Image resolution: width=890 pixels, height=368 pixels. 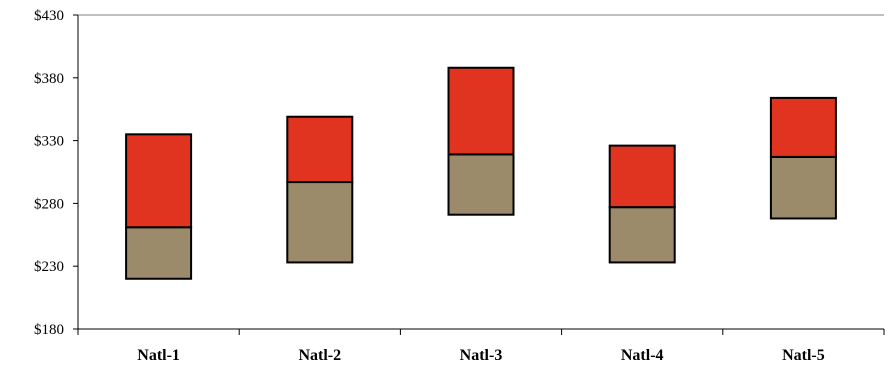 What do you see at coordinates (49, 142) in the screenshot?
I see `y-tick-label: $330` at bounding box center [49, 142].